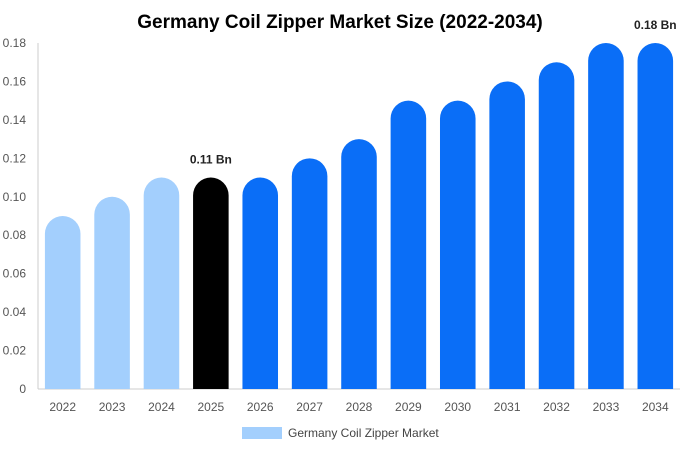 This screenshot has height=450, width=680. What do you see at coordinates (655, 25) in the screenshot?
I see `data-label: 0.18 Bn` at bounding box center [655, 25].